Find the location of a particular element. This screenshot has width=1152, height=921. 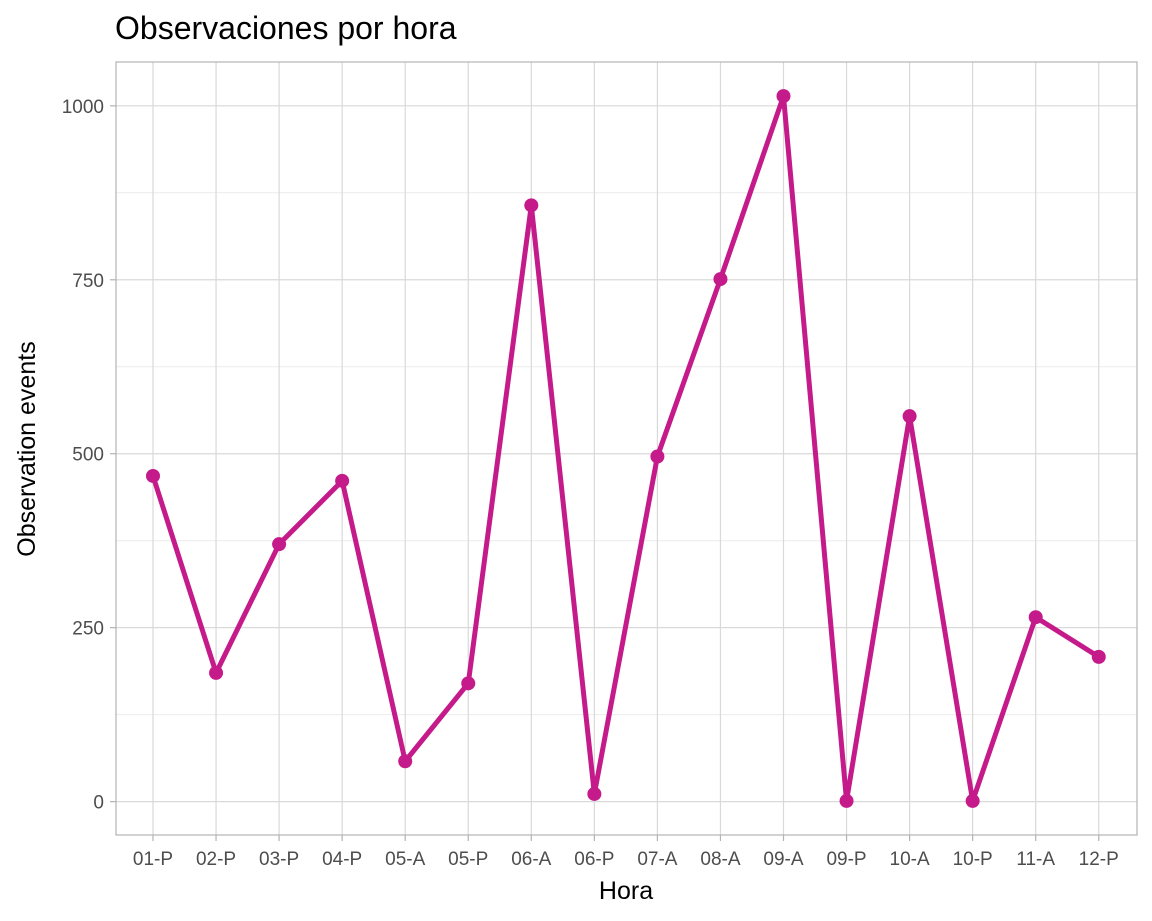

x-tick-label: 05-A is located at coordinates (405, 859).